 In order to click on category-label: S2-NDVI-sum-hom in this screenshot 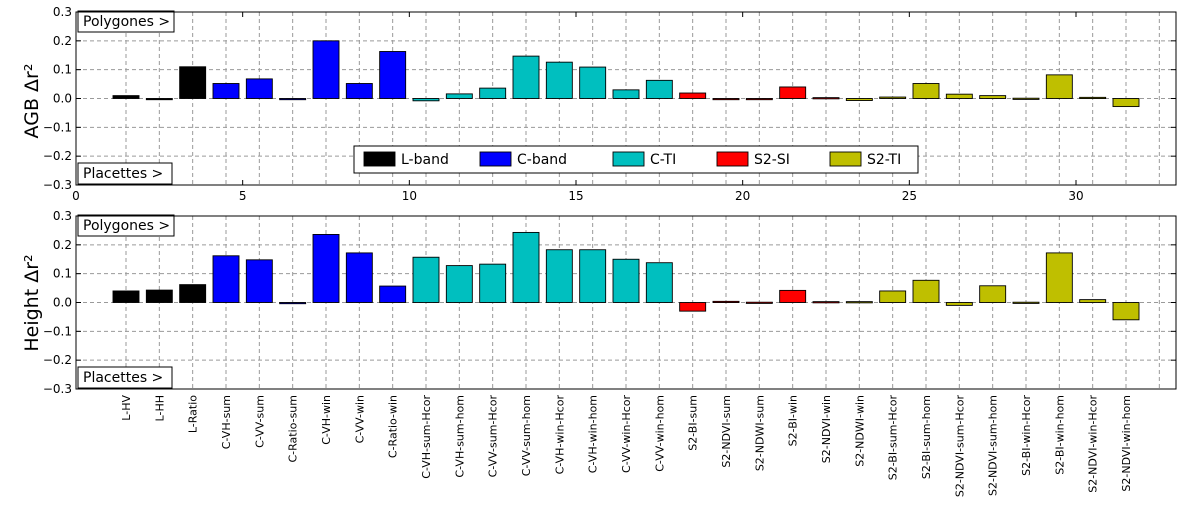, I will do `click(993, 445)`.